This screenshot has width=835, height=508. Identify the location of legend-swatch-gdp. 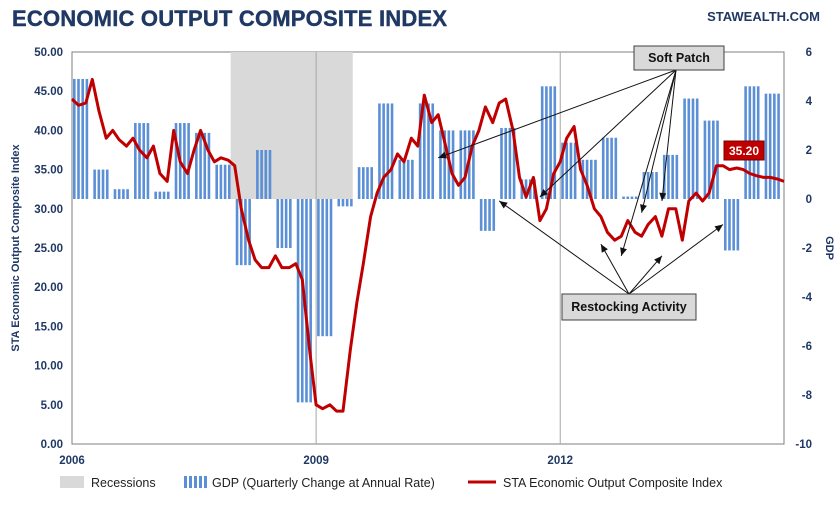
(195, 482).